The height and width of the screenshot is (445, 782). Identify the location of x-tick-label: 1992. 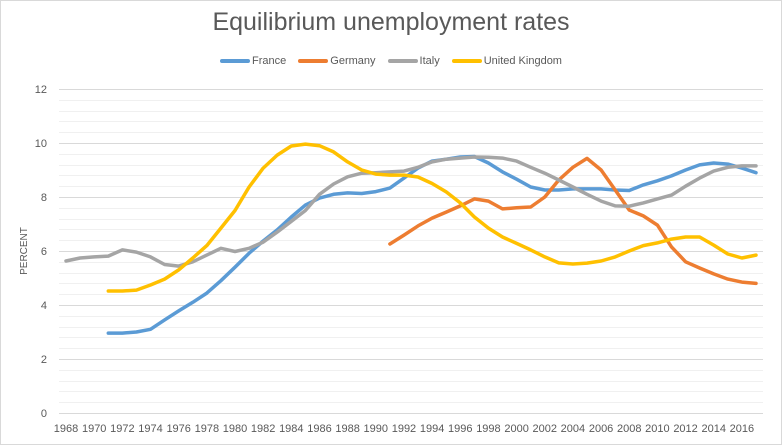
(404, 429).